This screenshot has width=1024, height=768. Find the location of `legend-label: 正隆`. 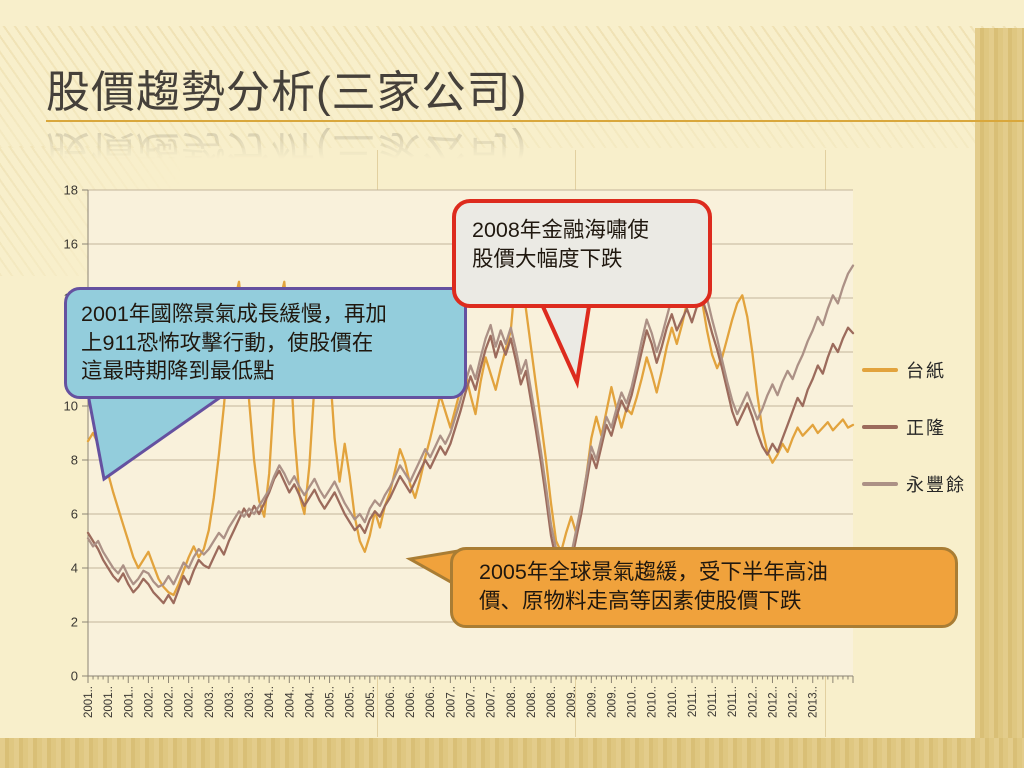

legend-label: 正隆 is located at coordinates (926, 428).